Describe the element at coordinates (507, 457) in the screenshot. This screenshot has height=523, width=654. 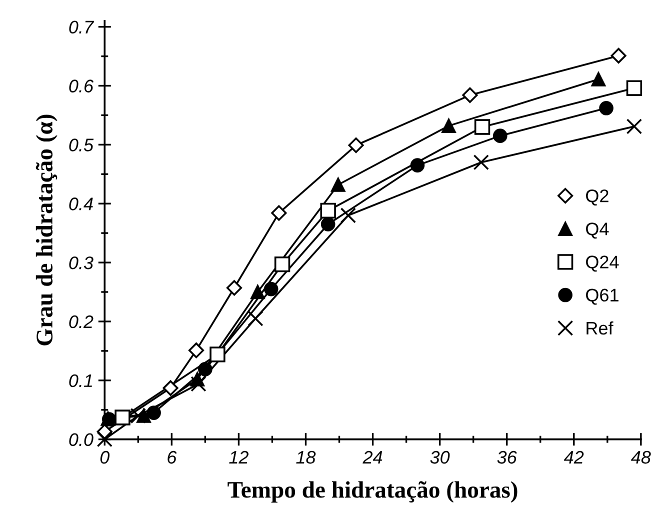
I see `x-tick-label: 36` at that location.